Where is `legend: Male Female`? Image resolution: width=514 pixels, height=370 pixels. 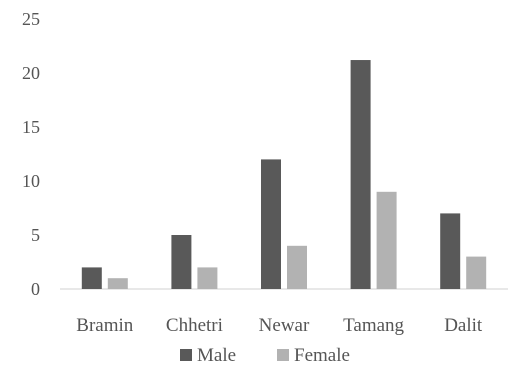
legend: Male Female is located at coordinates (265, 355).